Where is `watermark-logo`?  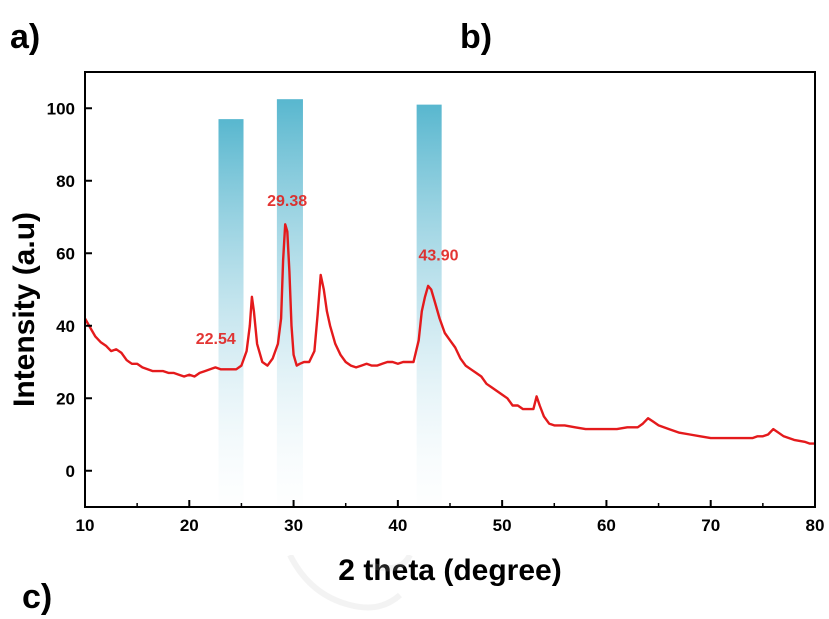 watermark-logo is located at coordinates (350, 583).